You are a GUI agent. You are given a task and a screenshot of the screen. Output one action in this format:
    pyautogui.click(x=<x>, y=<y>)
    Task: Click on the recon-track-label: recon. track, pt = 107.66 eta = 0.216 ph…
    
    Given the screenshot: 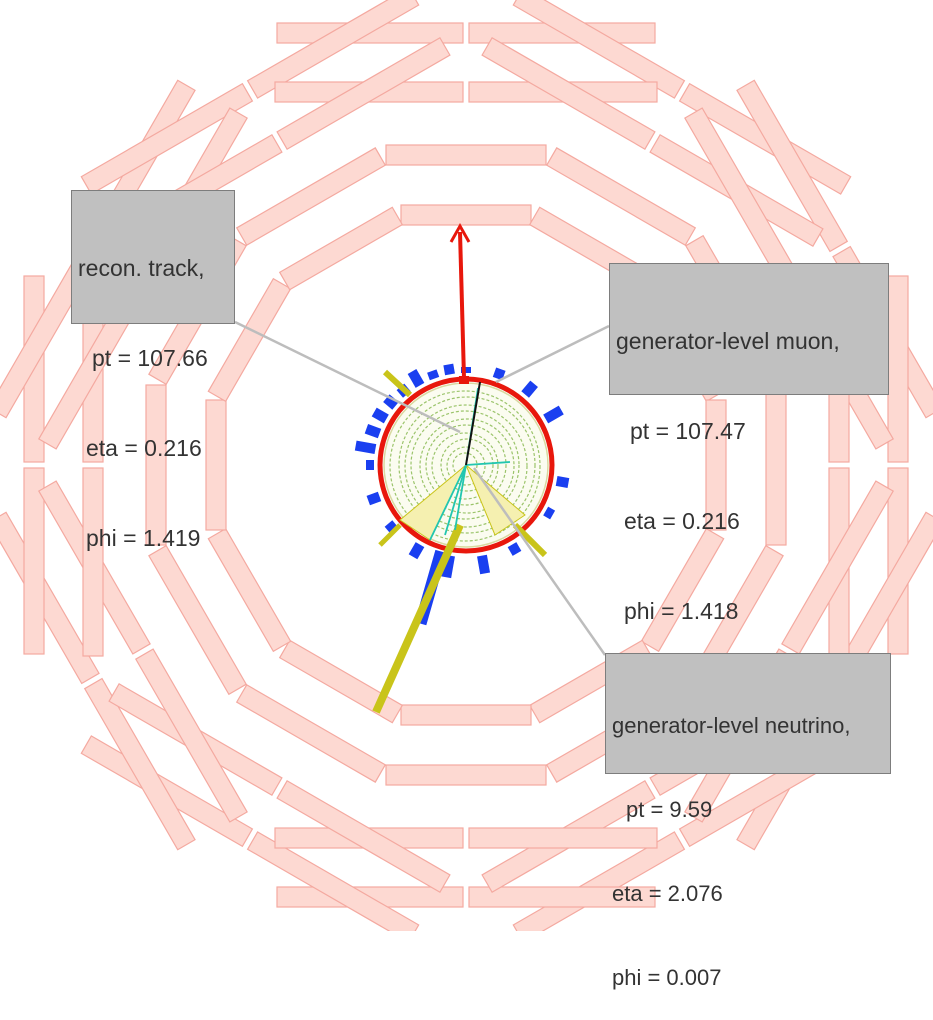 What is the action you would take?
    pyautogui.click(x=153, y=370)
    